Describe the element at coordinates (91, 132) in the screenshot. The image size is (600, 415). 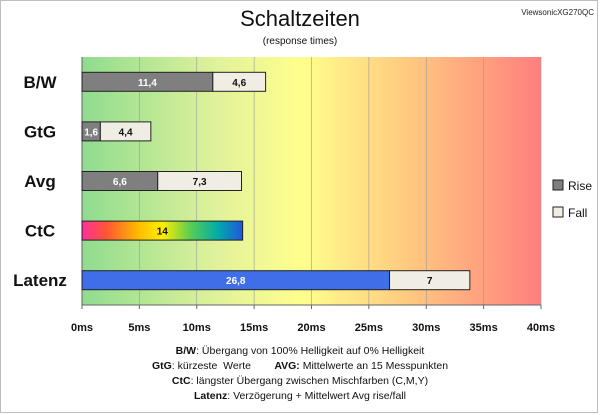
I see `data-label-rise: 1,6` at that location.